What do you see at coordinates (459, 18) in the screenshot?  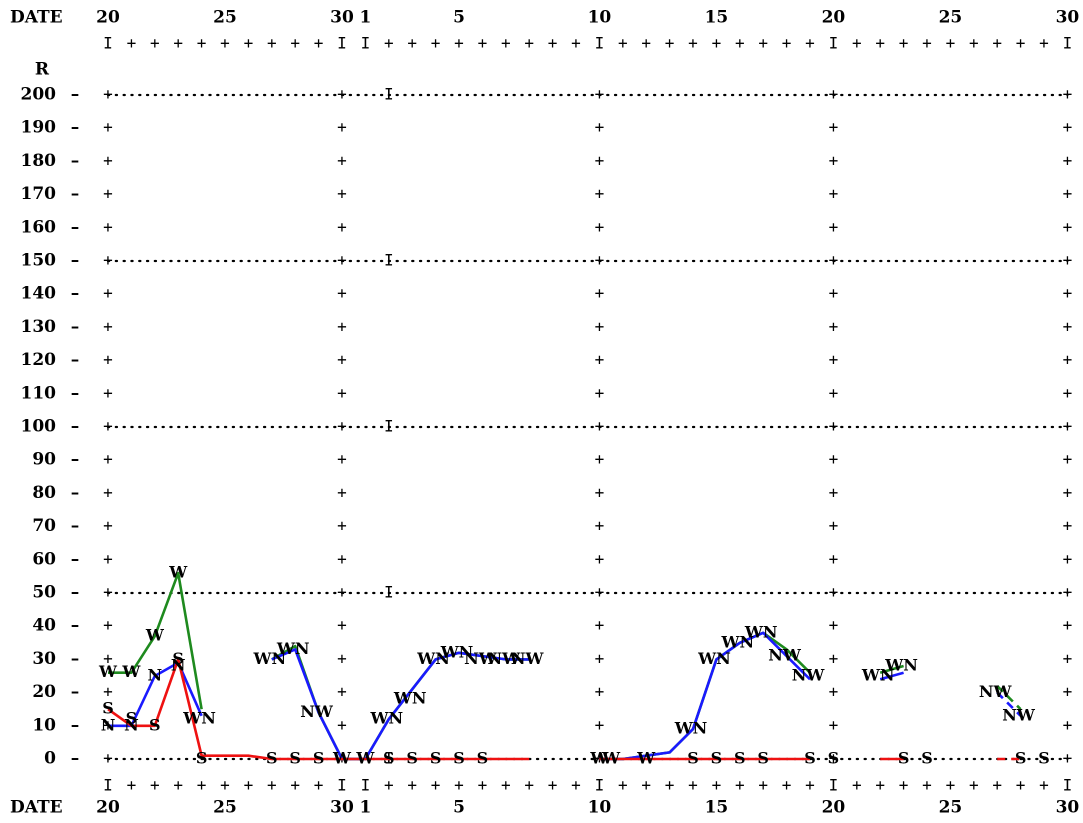 I see `x-tick-label-top: 5` at bounding box center [459, 18].